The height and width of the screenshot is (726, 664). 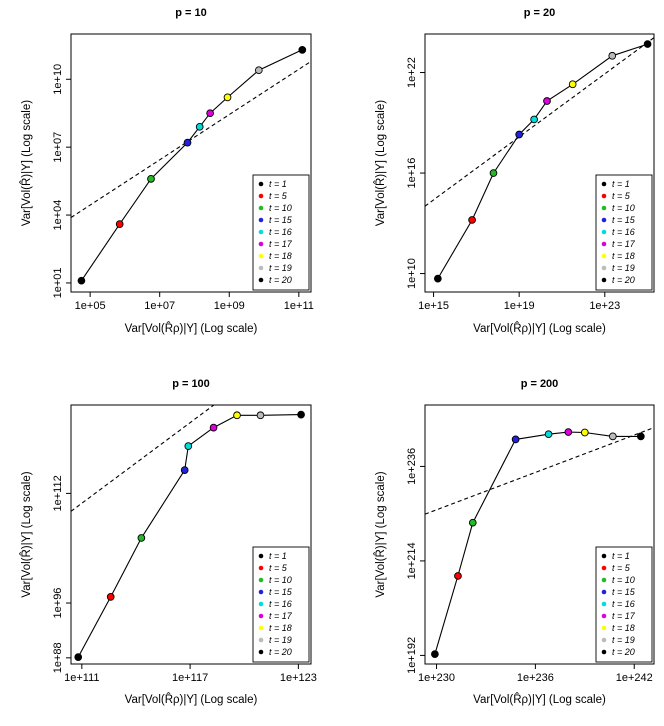 I want to click on x-tick-label: 1e+15, so click(x=433, y=306).